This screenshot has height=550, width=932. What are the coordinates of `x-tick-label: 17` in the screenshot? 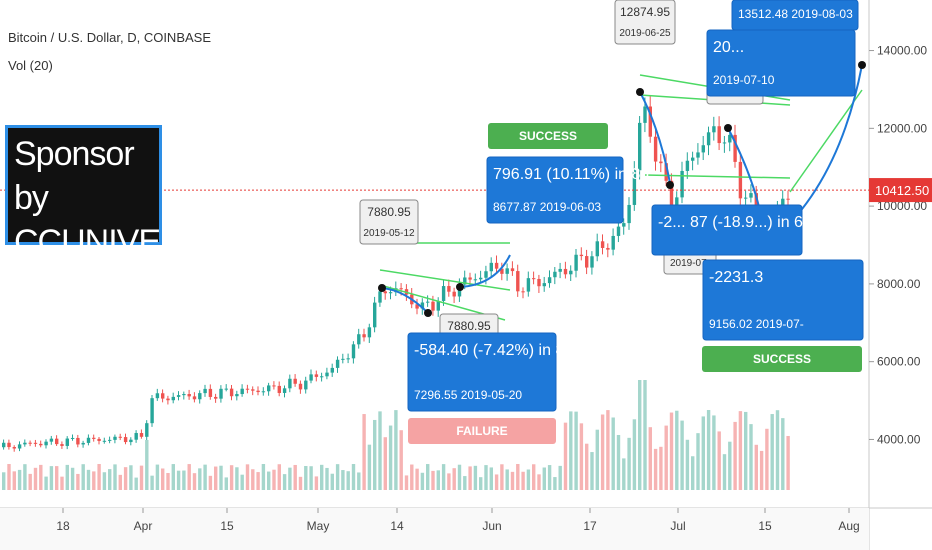 It's located at (590, 526).